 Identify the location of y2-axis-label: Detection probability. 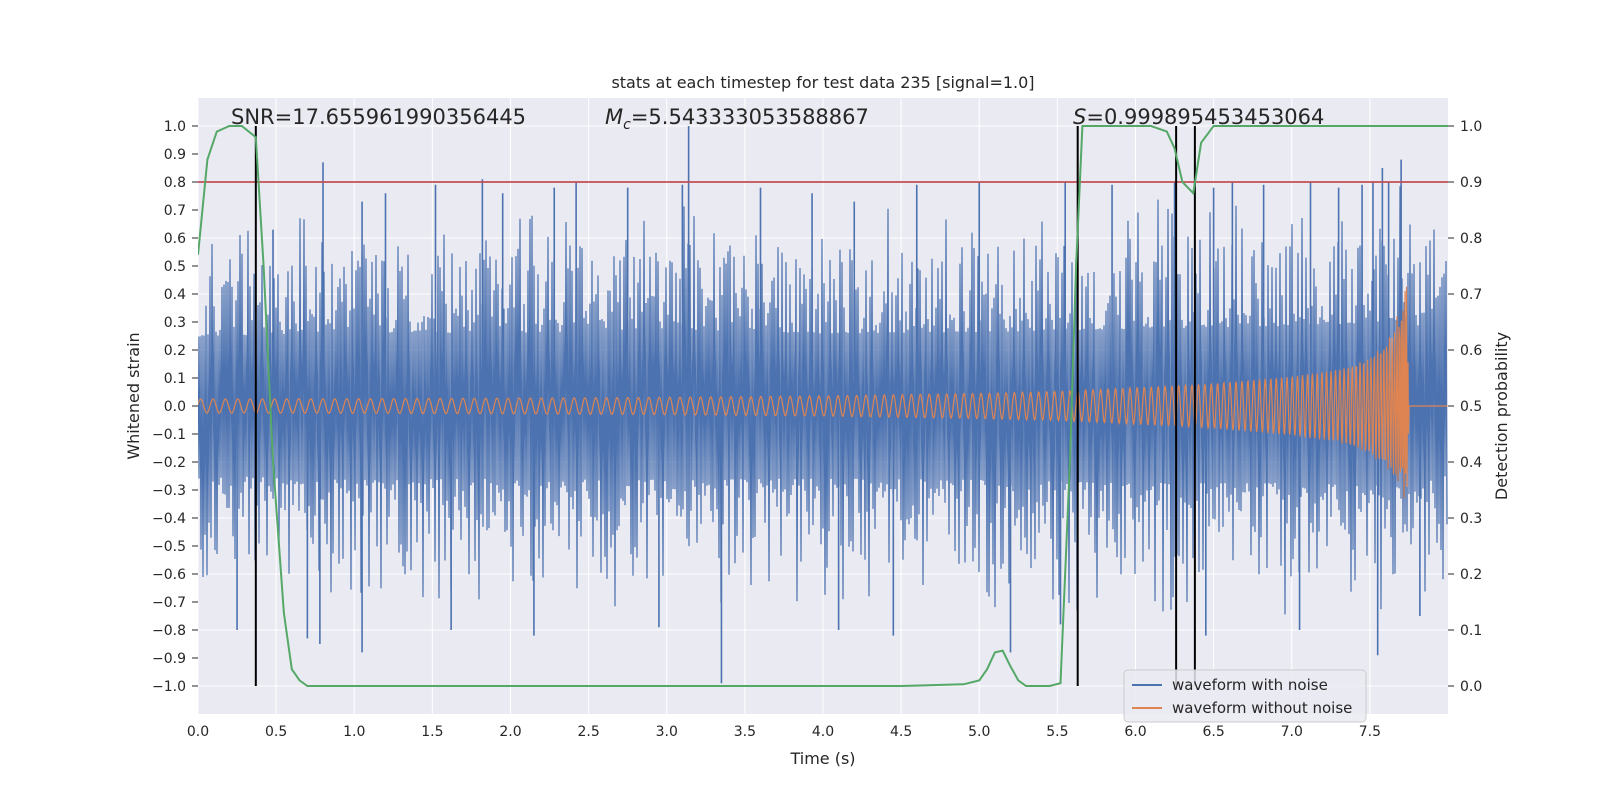
(1501, 416).